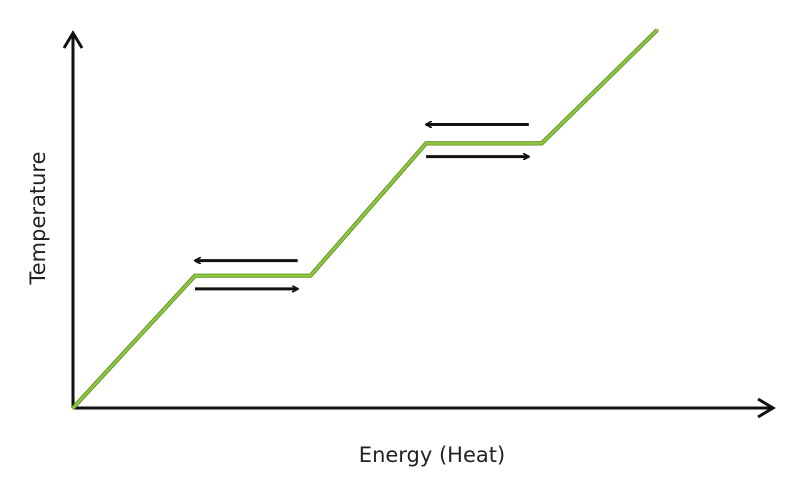  What do you see at coordinates (766, 408) in the screenshot?
I see `x-axis-arrow-icon` at bounding box center [766, 408].